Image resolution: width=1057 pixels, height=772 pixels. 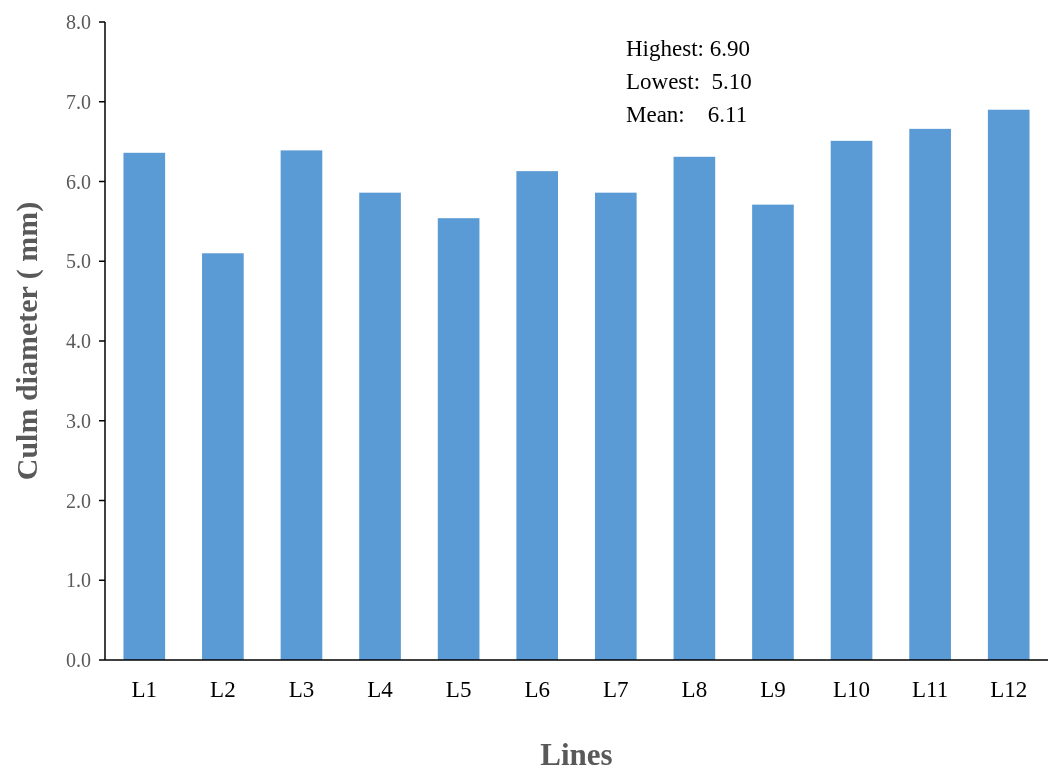 What do you see at coordinates (78, 420) in the screenshot?
I see `y-tick-label: 3.0` at bounding box center [78, 420].